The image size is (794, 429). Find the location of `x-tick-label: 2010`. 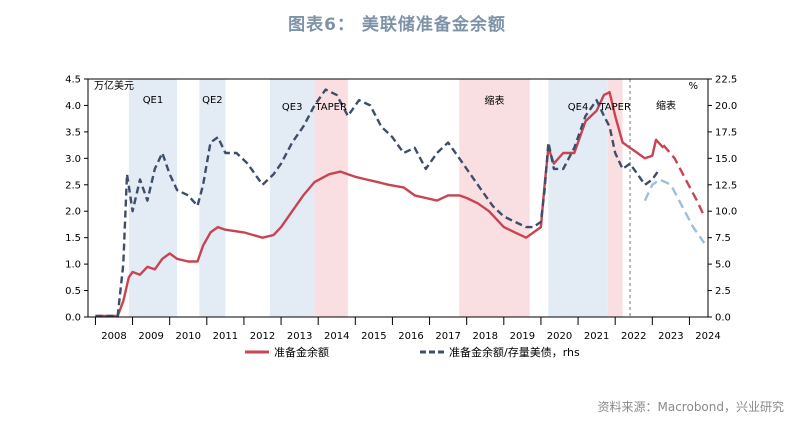

x-tick-label: 2010 is located at coordinates (188, 336).